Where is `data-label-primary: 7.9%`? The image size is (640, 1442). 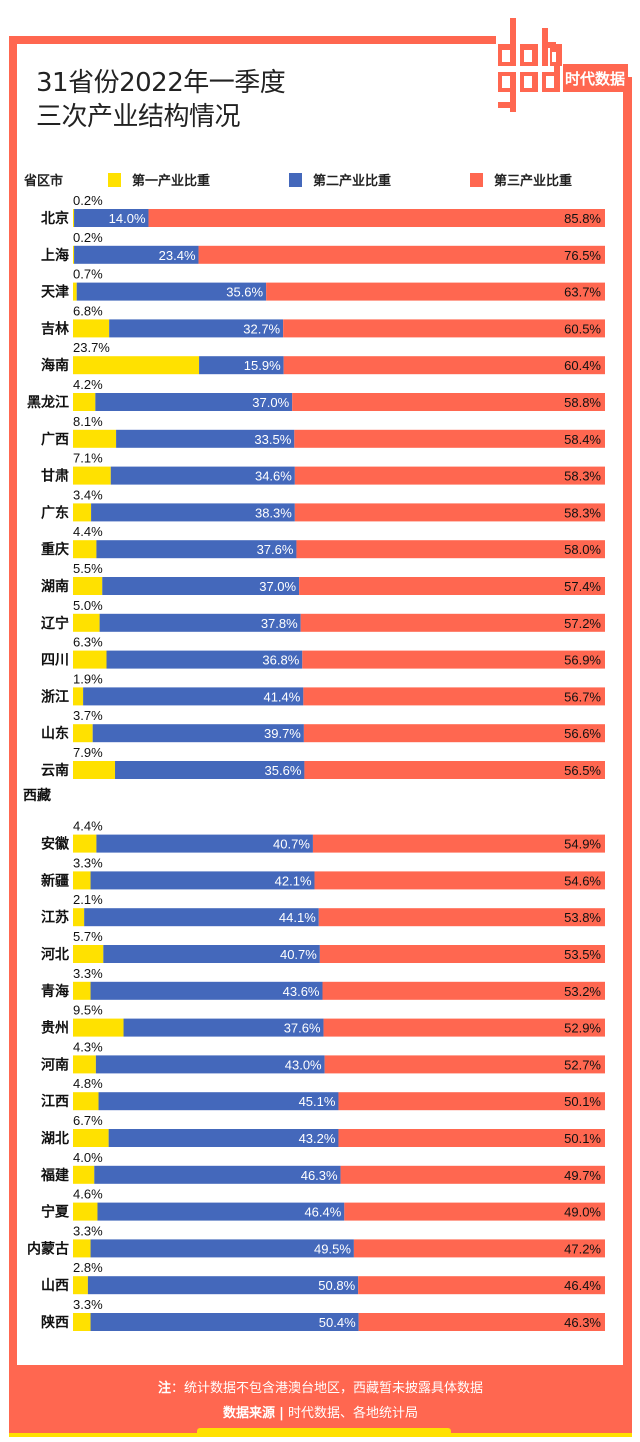 data-label-primary: 7.9% is located at coordinates (88, 752).